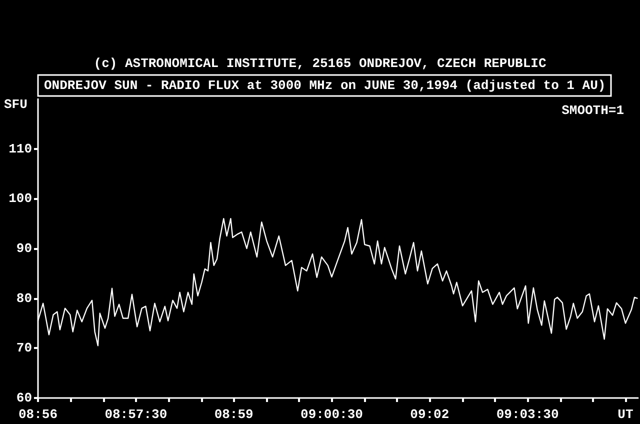  Describe the element at coordinates (38, 414) in the screenshot. I see `x-tick-label: 08:56` at that location.